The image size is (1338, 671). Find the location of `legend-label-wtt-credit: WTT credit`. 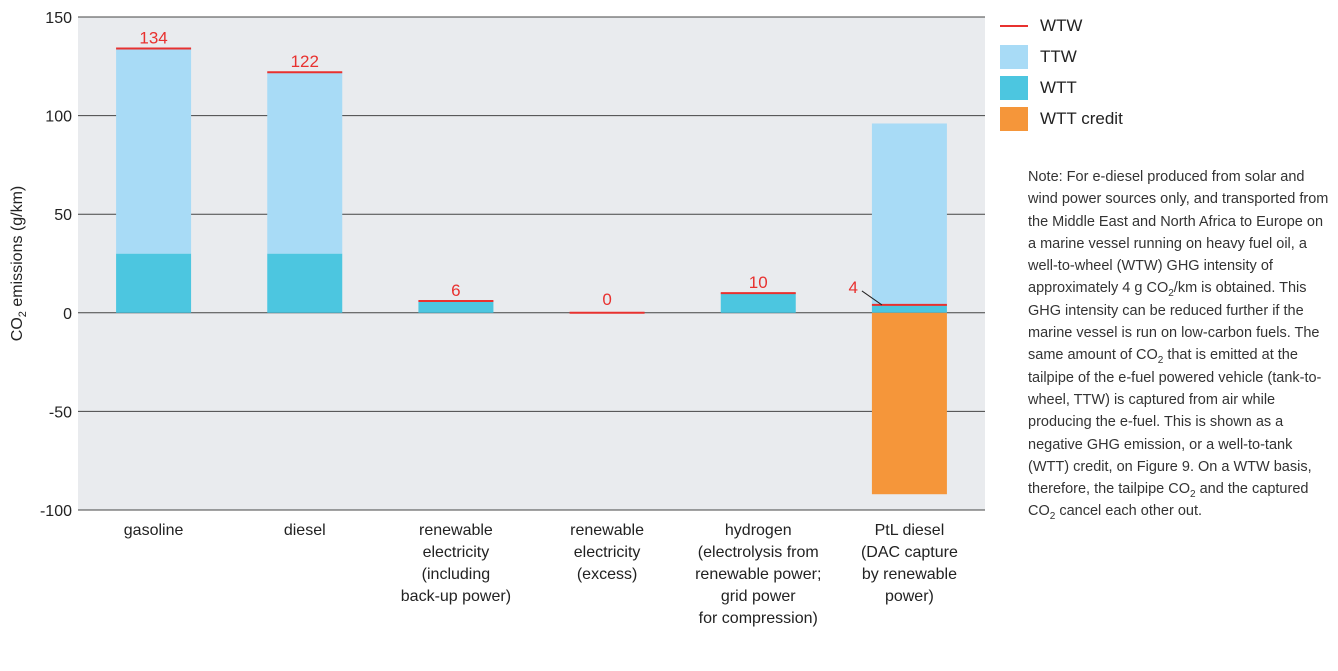

legend-label-wtt-credit: WTT credit is located at coordinates (1081, 118).